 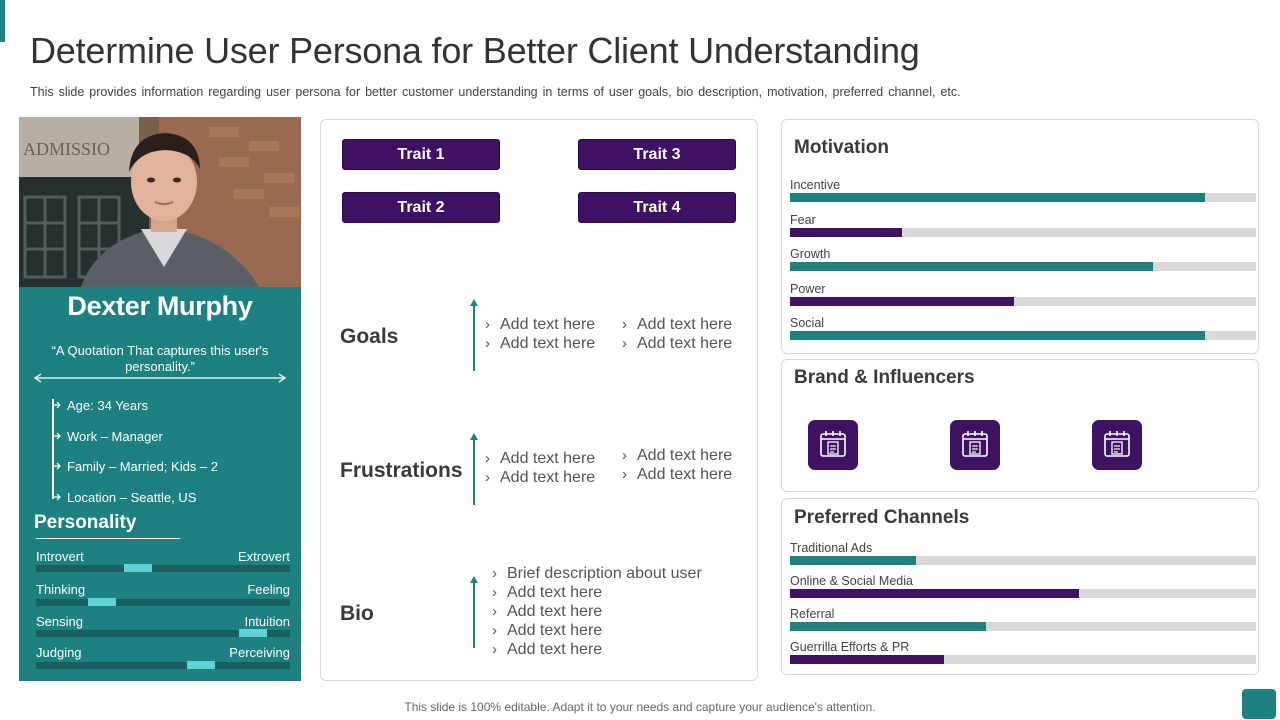 What do you see at coordinates (474, 472) in the screenshot?
I see `frustrations-divider` at bounding box center [474, 472].